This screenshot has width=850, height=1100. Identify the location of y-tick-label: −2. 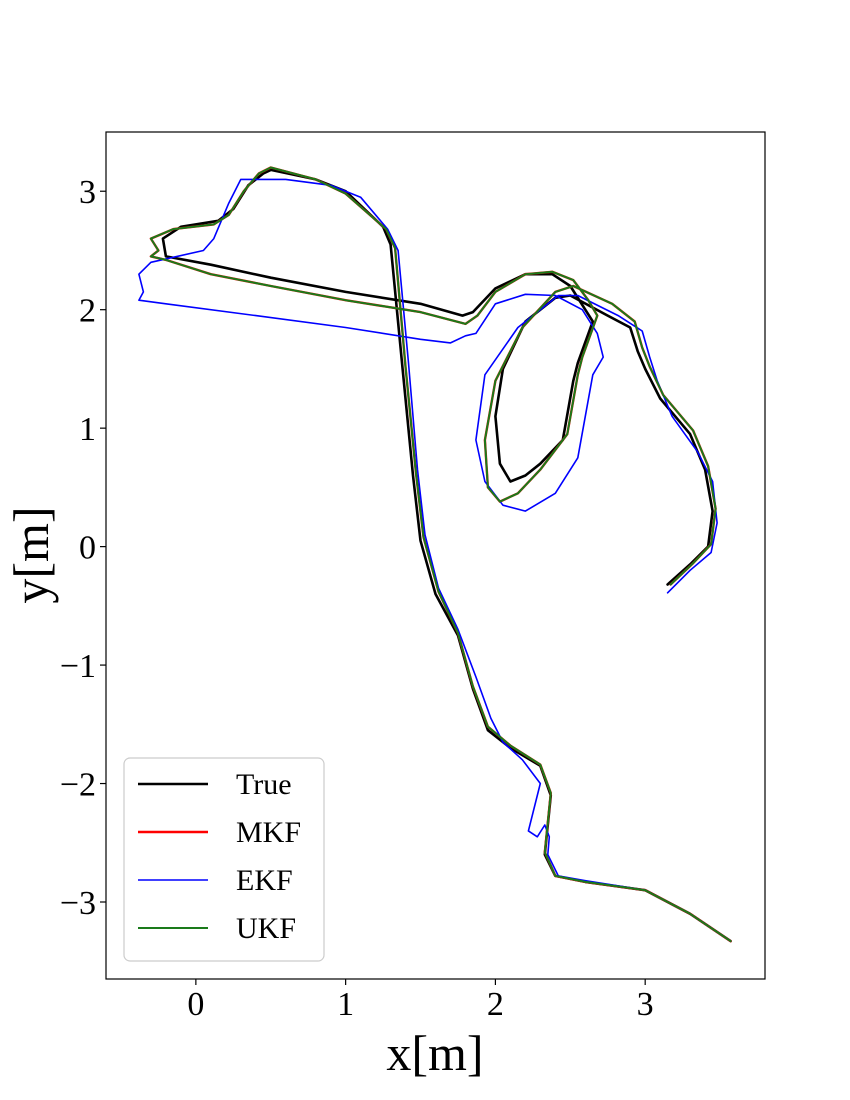
(78, 785).